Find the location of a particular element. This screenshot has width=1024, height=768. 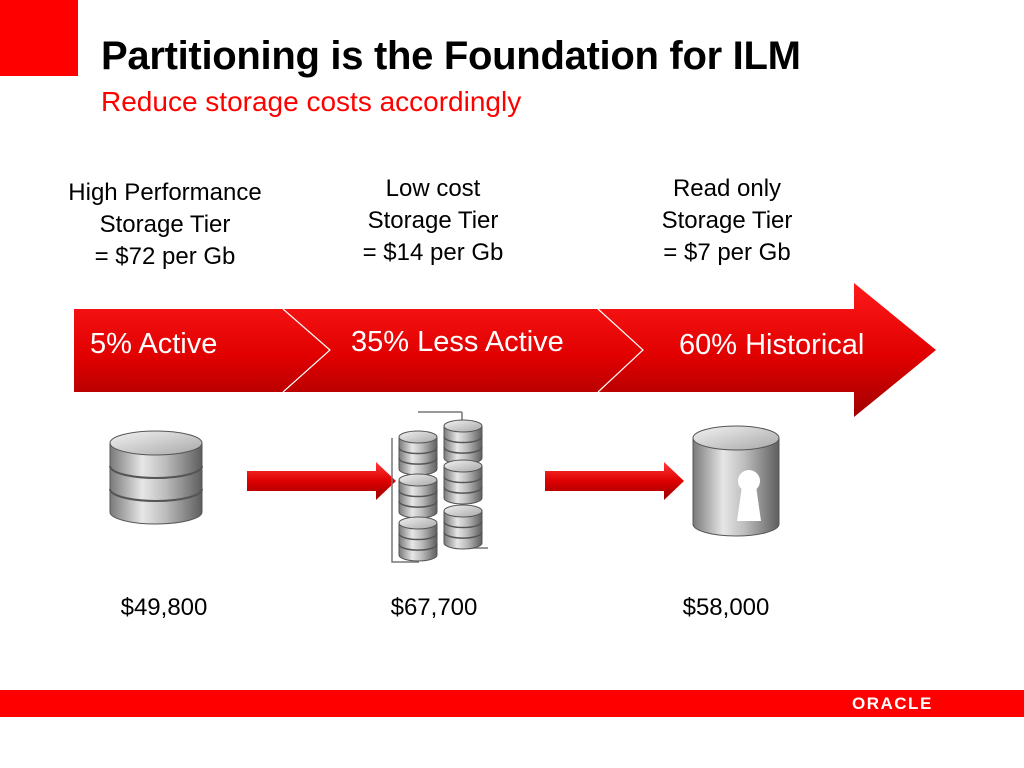

tier-price: = $72 per Gb is located at coordinates (165, 256).